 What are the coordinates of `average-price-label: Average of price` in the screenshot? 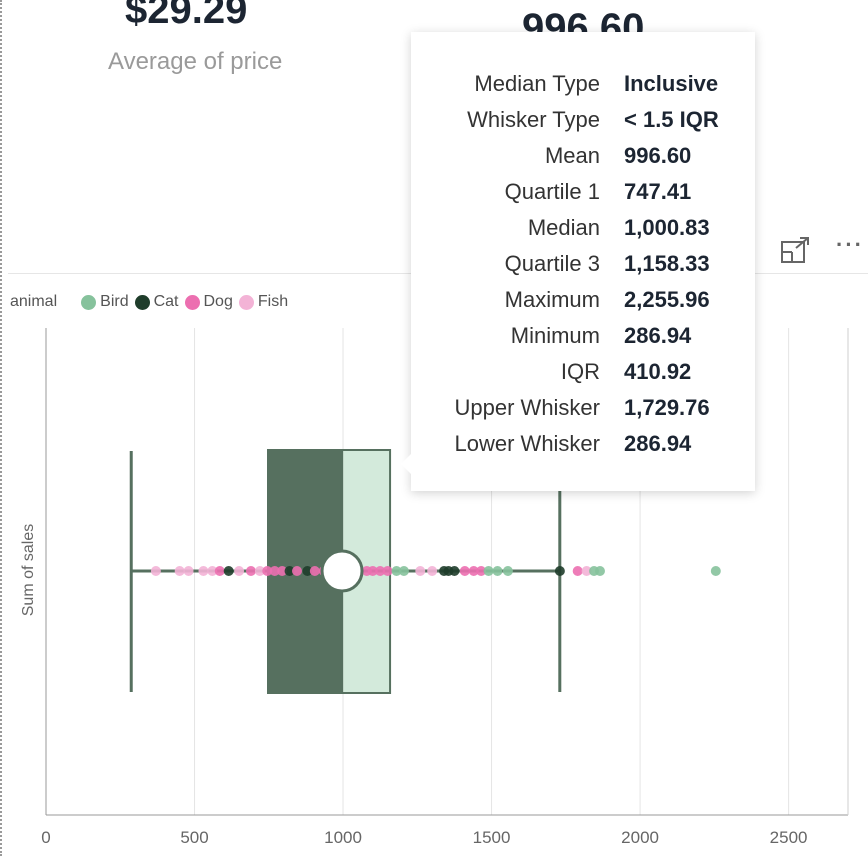 It's located at (195, 61).